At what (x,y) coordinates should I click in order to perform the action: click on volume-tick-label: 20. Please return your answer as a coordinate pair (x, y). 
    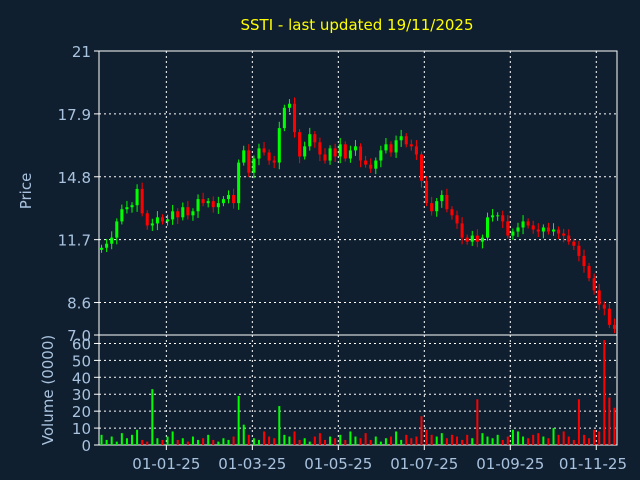
    Looking at the image, I should click on (81, 412).